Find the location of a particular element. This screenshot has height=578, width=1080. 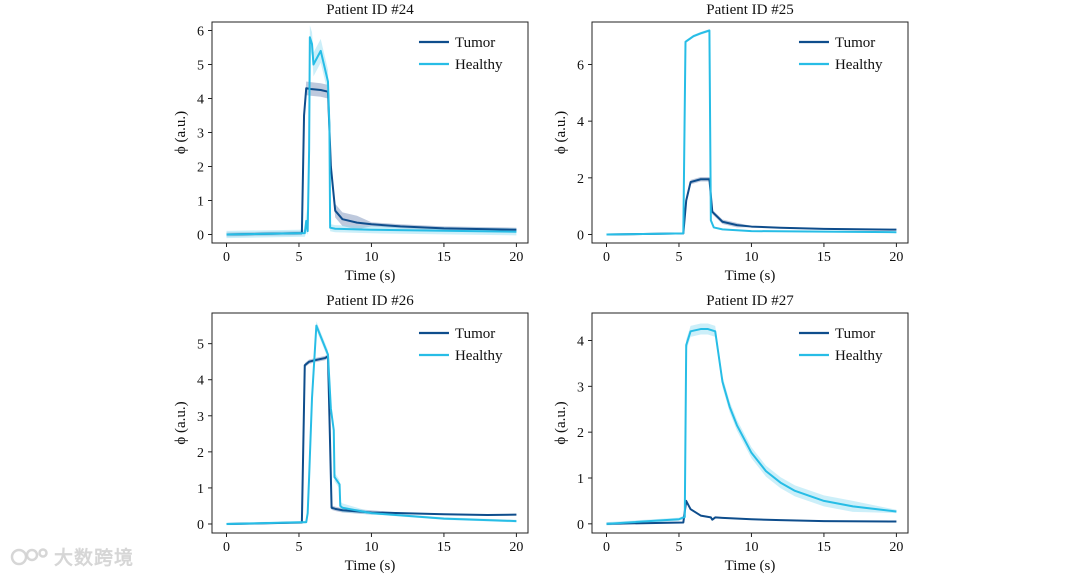

watermark-logo-icon is located at coordinates (29, 557).